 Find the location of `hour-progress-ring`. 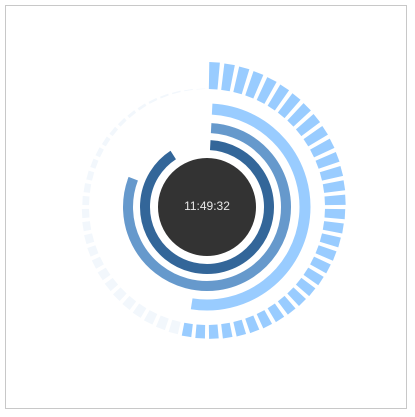

hour-progress-ring is located at coordinates (207, 207).